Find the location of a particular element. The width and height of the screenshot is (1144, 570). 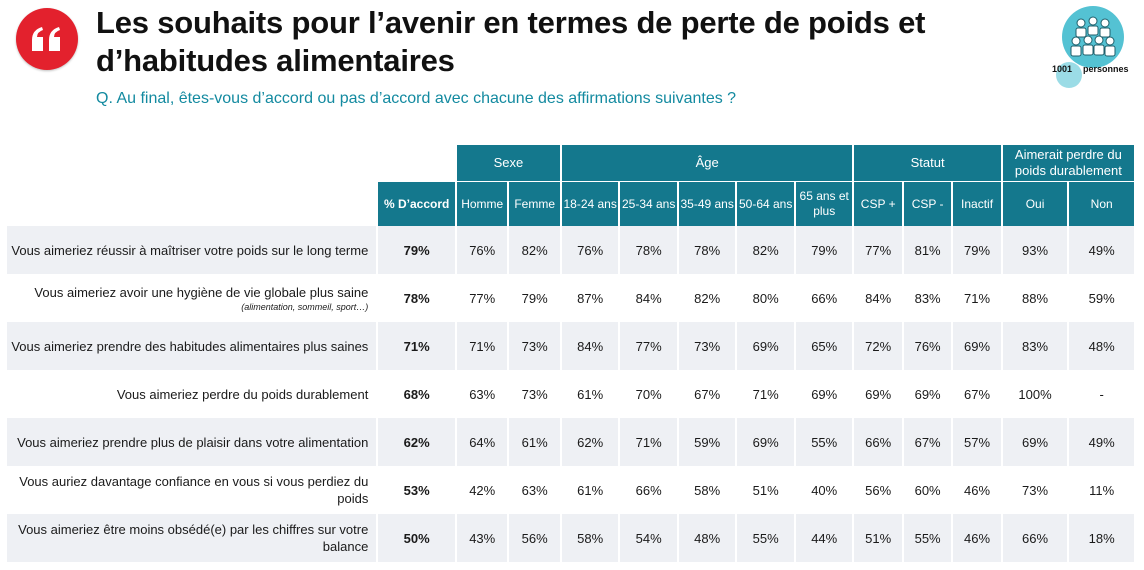

cell-value: 51% is located at coordinates (878, 538).